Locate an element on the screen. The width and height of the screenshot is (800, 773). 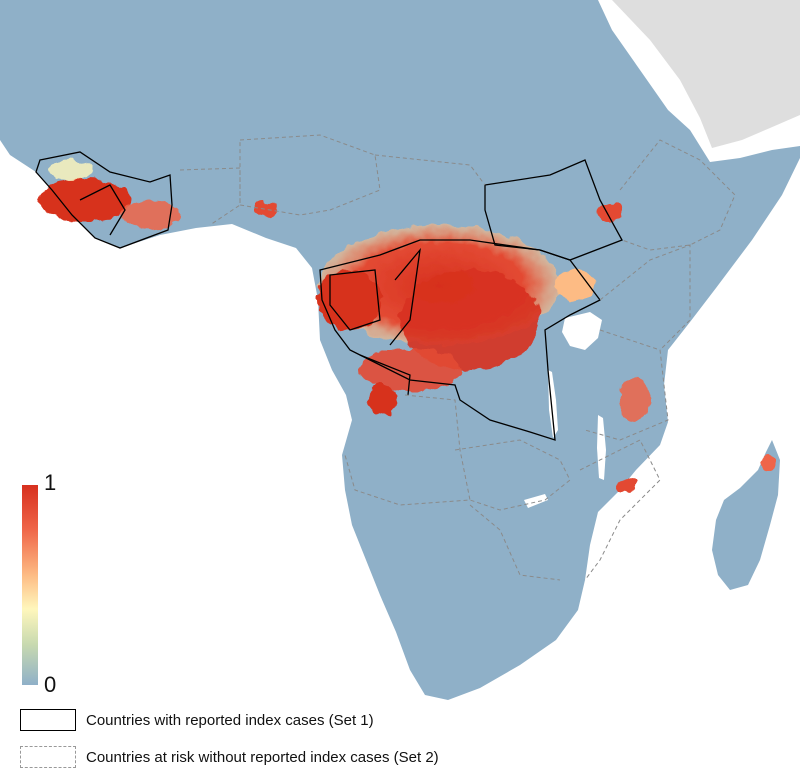
set1-congo-inner-border is located at coordinates (405, 296).